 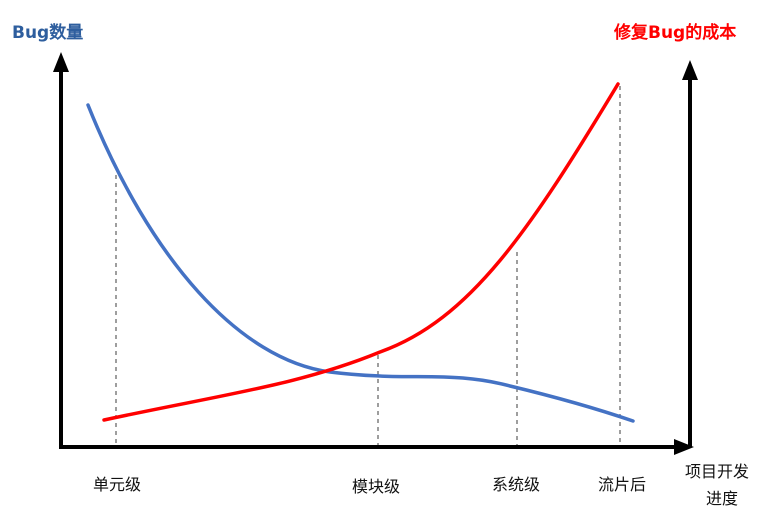 I want to click on stage-label-module: 模块级, so click(x=376, y=486).